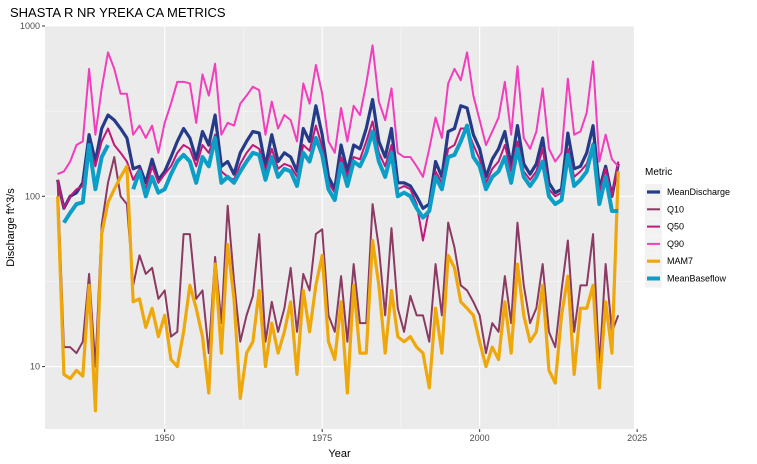 The width and height of the screenshot is (757, 464). Describe the element at coordinates (675, 209) in the screenshot. I see `legend-label: Q10` at that location.